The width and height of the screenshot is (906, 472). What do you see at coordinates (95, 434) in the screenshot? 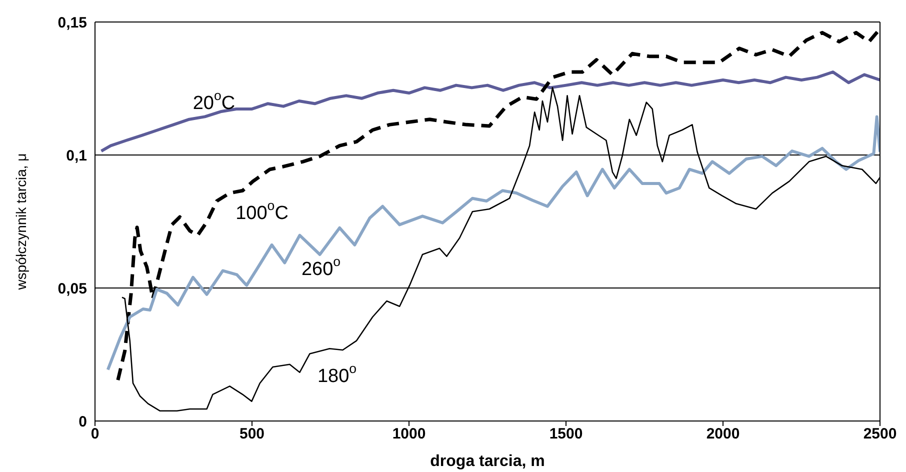
I see `x-tick-label: 0` at bounding box center [95, 434].